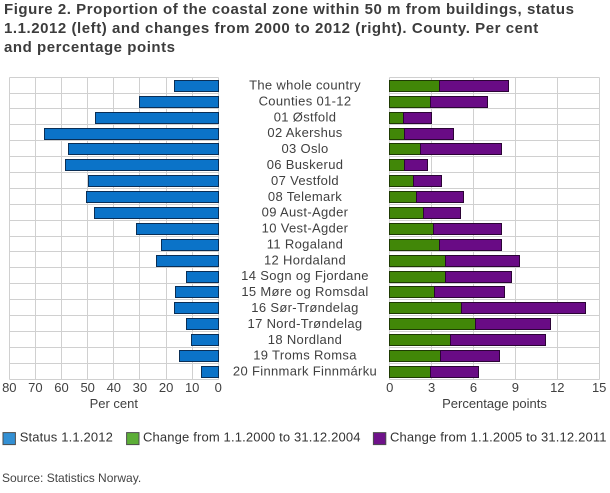  I want to click on svg-text: 07 Vestfold, so click(305, 180).